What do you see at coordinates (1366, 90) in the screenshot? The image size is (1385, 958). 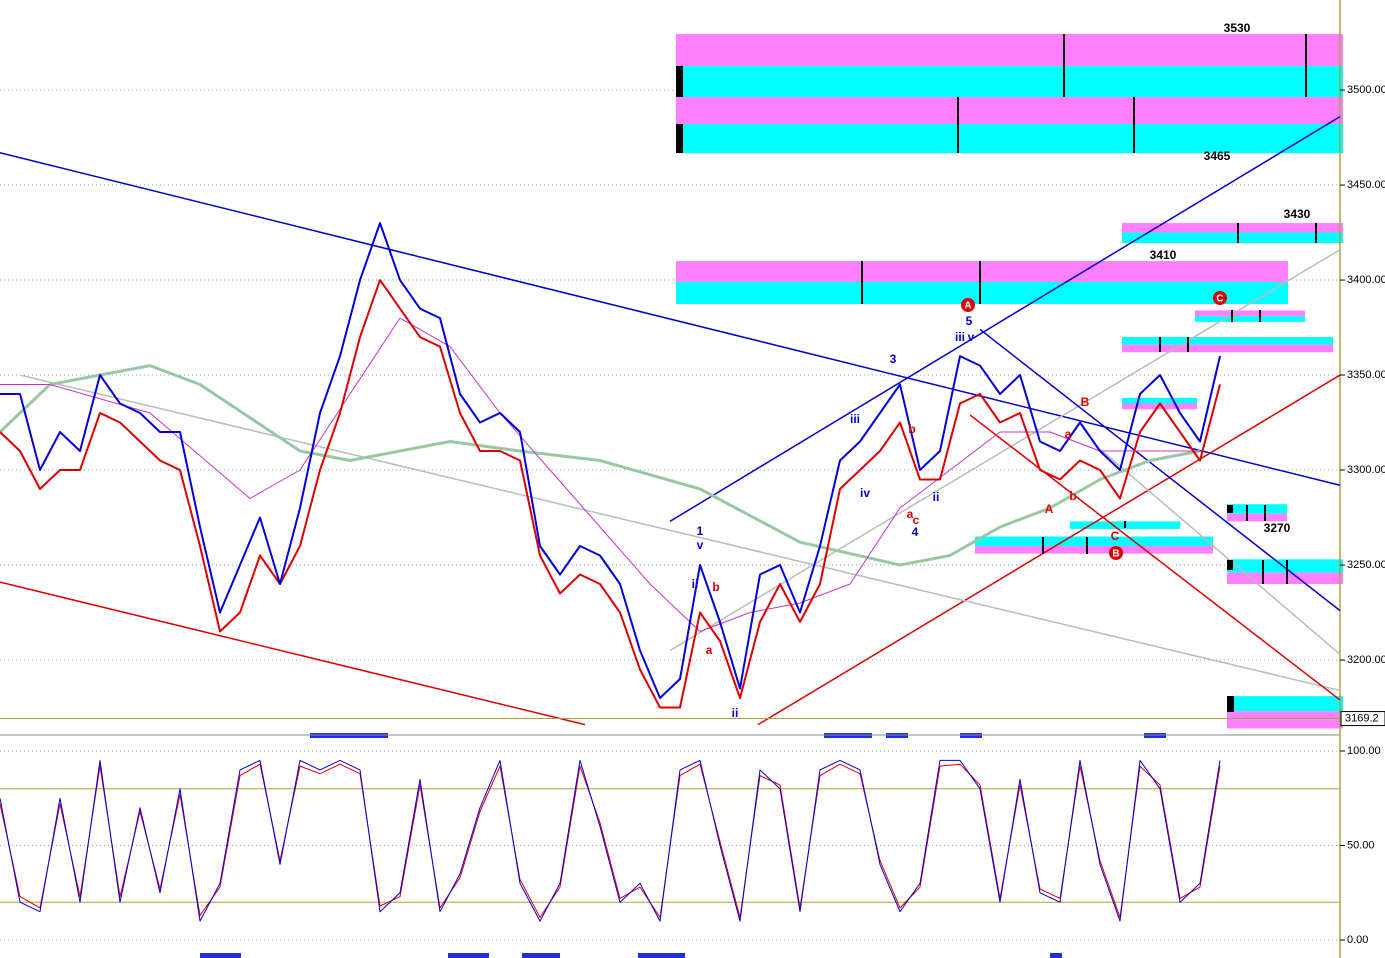 I see `y-tick-label: 3500.00` at bounding box center [1366, 90].